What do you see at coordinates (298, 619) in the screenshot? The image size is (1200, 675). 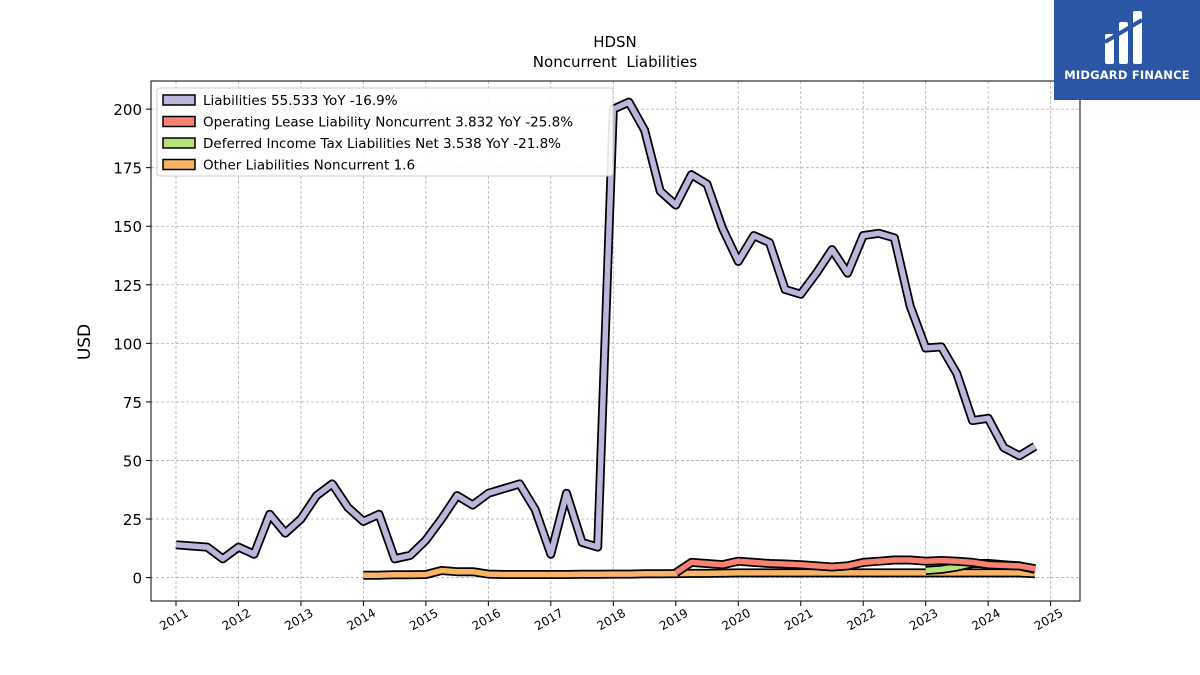 I see `x-tick-label: 2013` at bounding box center [298, 619].